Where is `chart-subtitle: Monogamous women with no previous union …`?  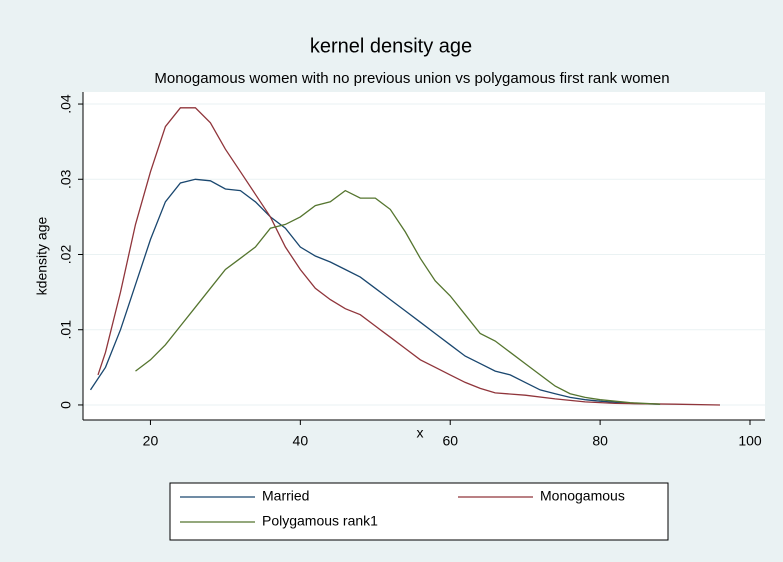
chart-subtitle: Monogamous women with no previous union … is located at coordinates (411, 78).